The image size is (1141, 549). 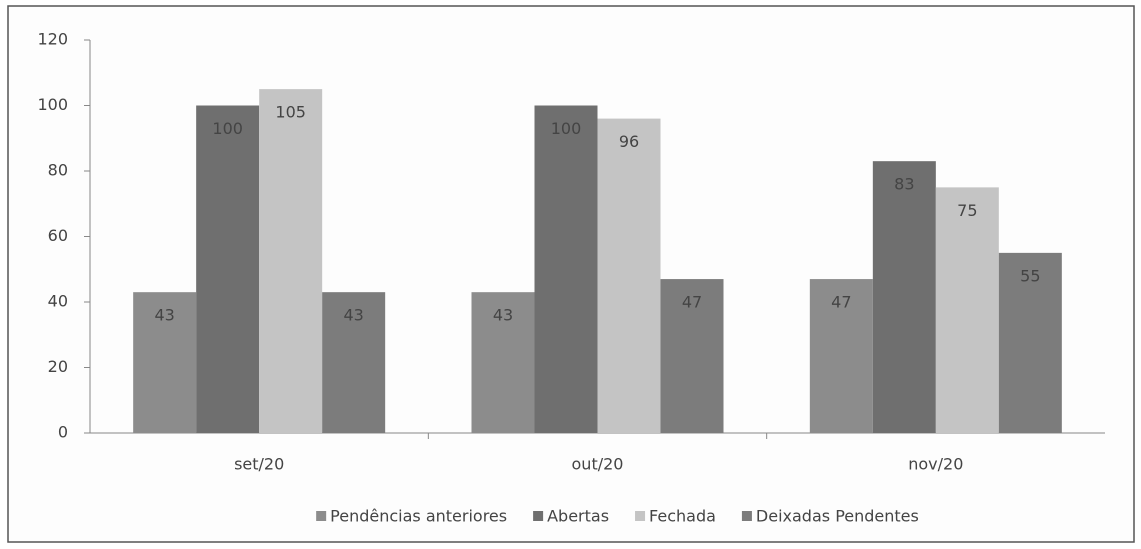 I want to click on y-tick-label: 80, so click(x=58, y=170).